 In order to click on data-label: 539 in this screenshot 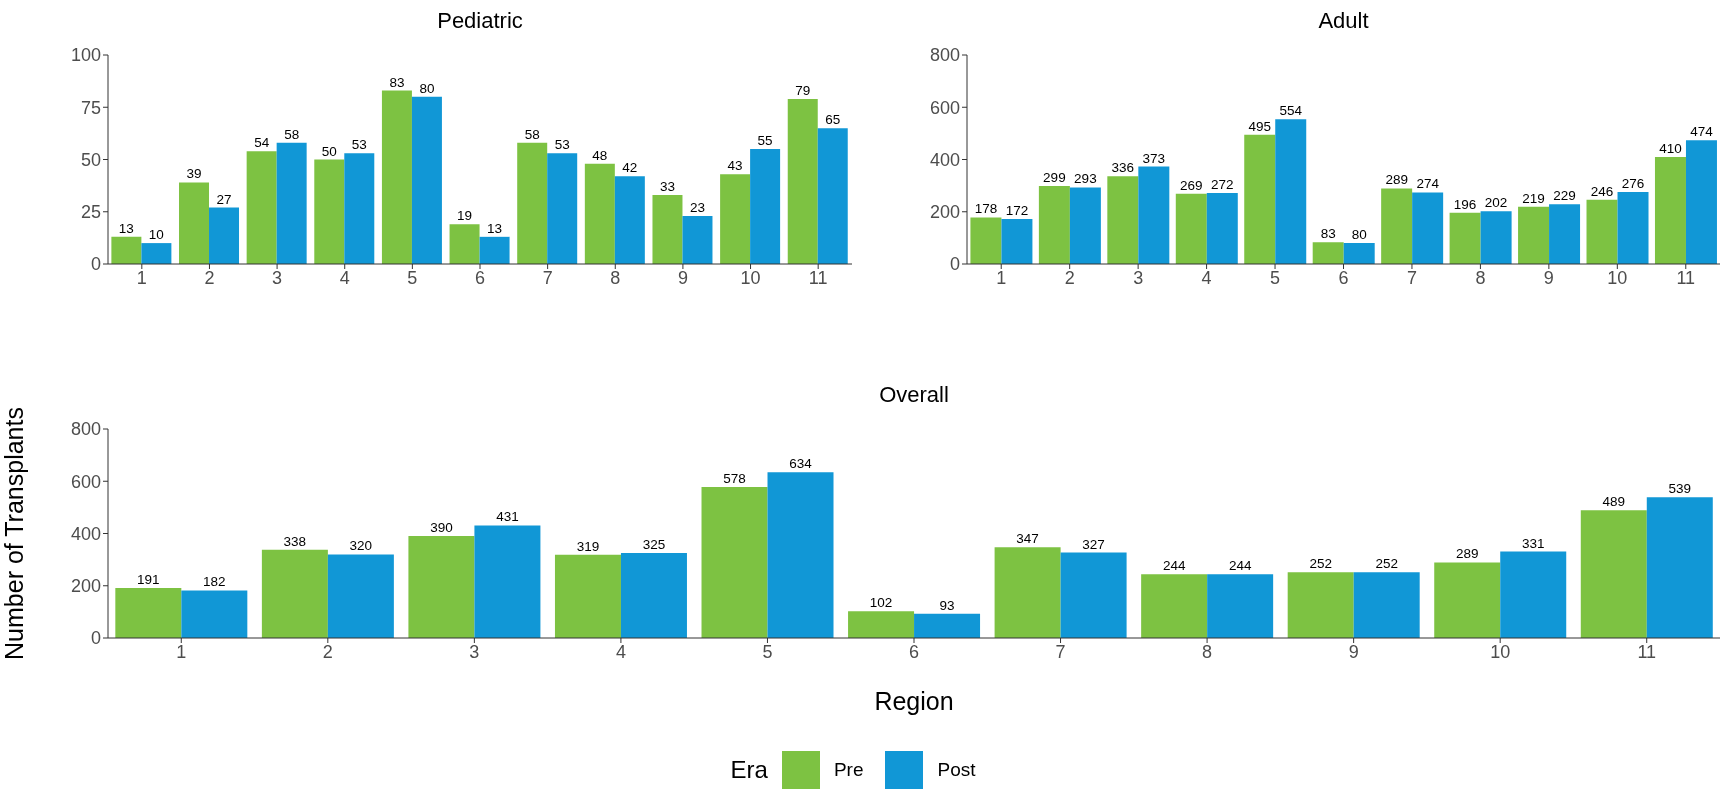, I will do `click(1680, 489)`.